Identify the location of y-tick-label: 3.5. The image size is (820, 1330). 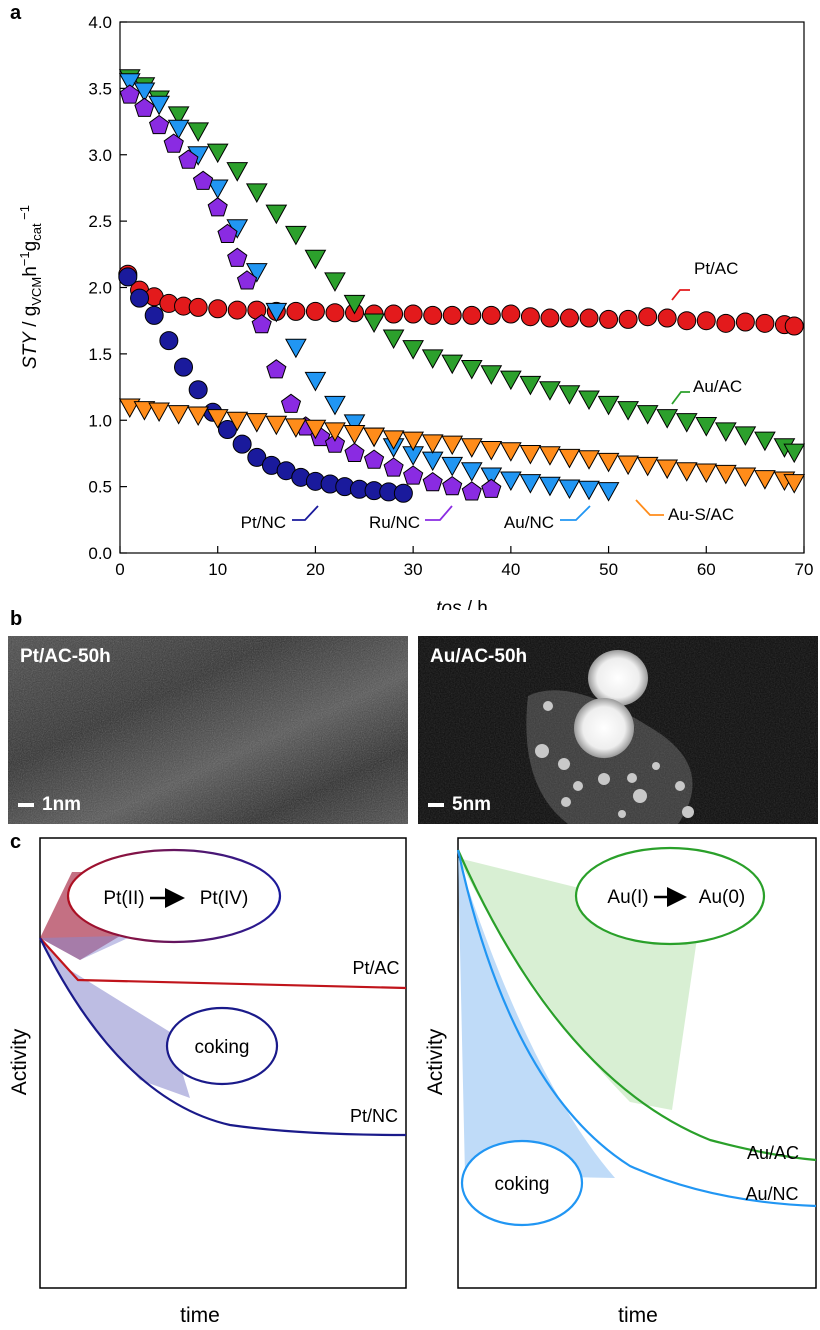
(100, 88).